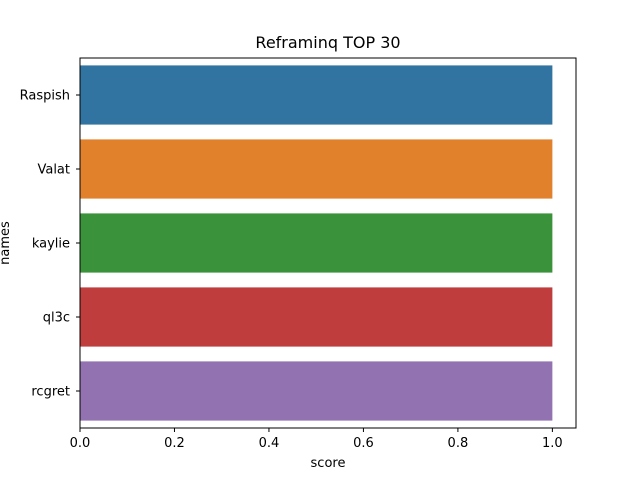 This screenshot has width=640, height=480. I want to click on bar-Raspish, so click(316, 95).